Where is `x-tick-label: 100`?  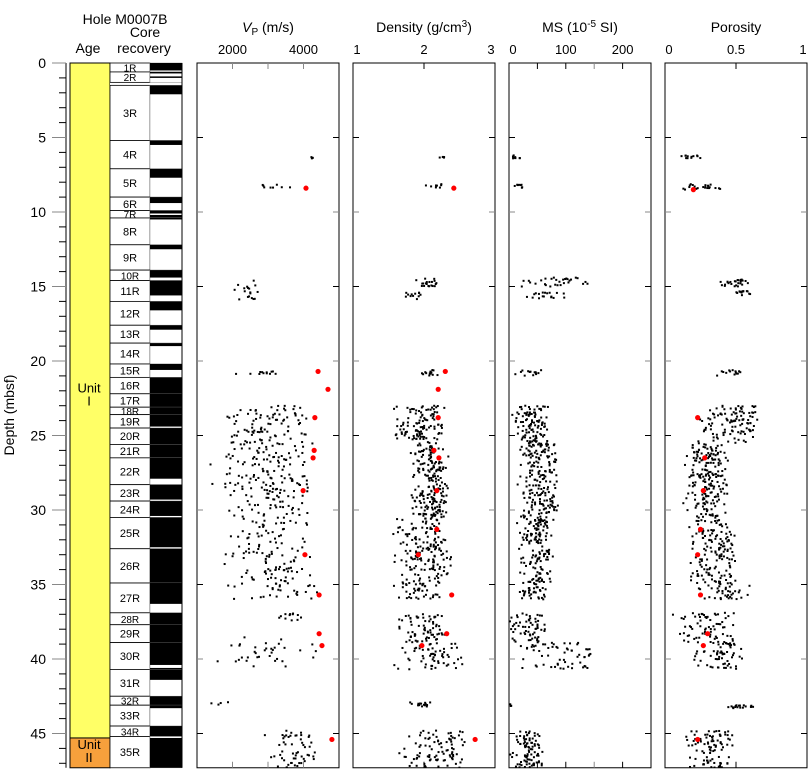
x-tick-label: 100 is located at coordinates (566, 49).